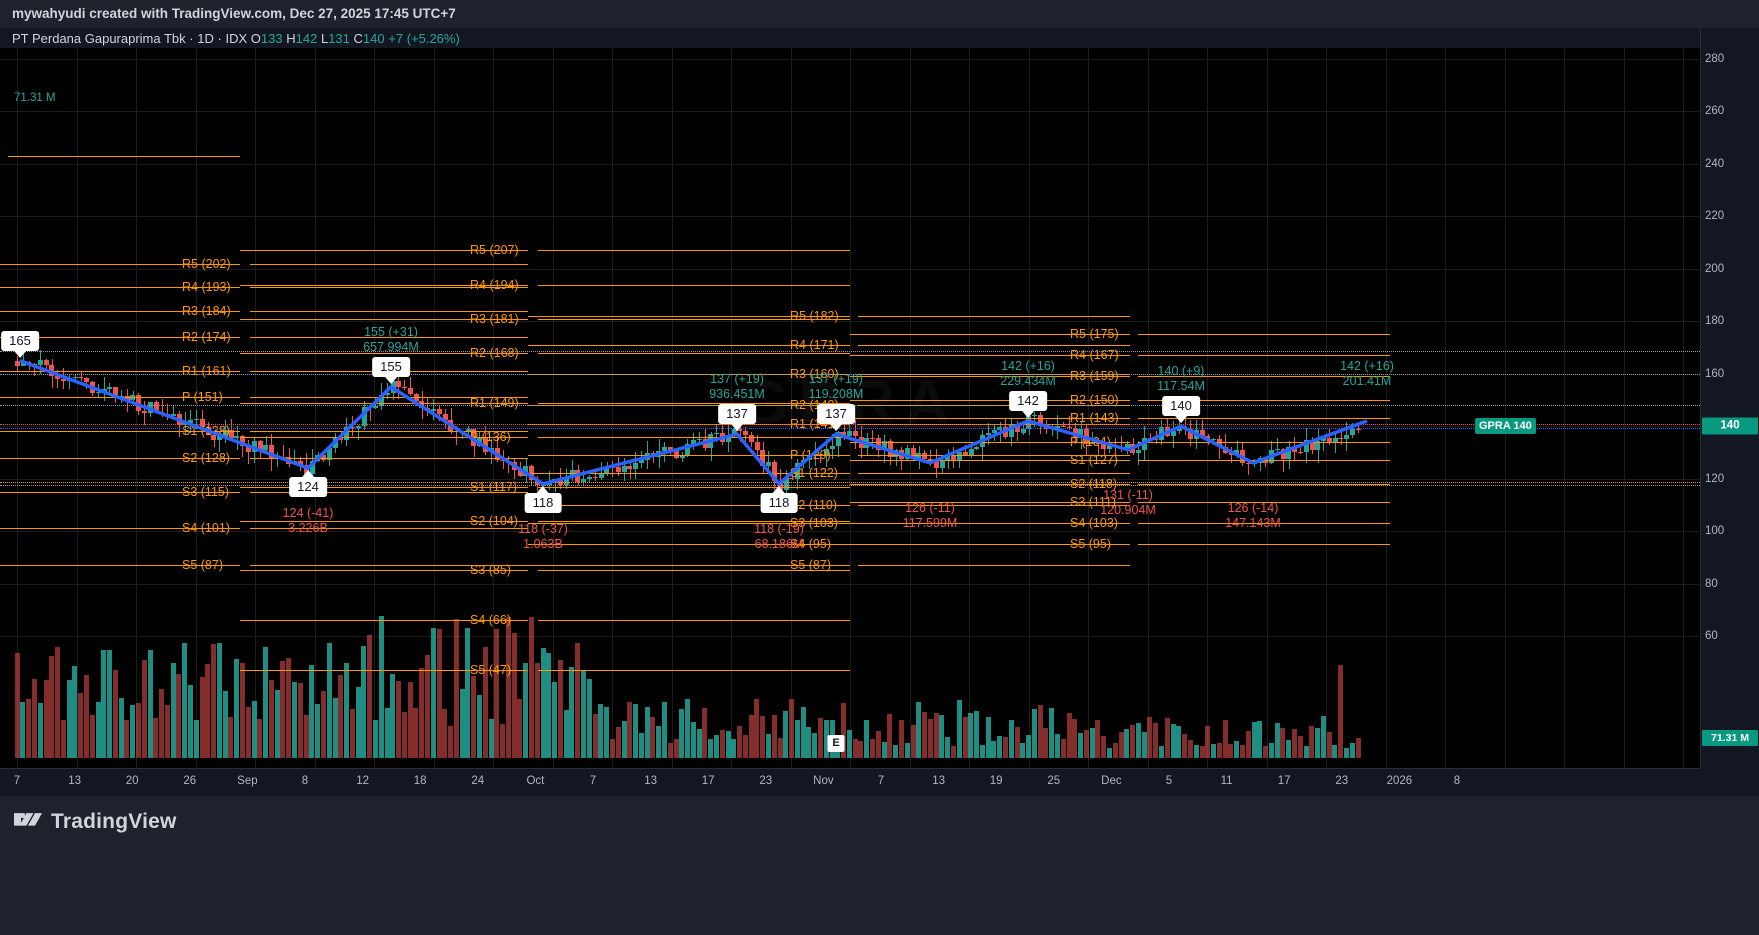 Image resolution: width=1759 pixels, height=935 pixels. What do you see at coordinates (1181, 410) in the screenshot?
I see `zigzag-price-bubble: 140` at bounding box center [1181, 410].